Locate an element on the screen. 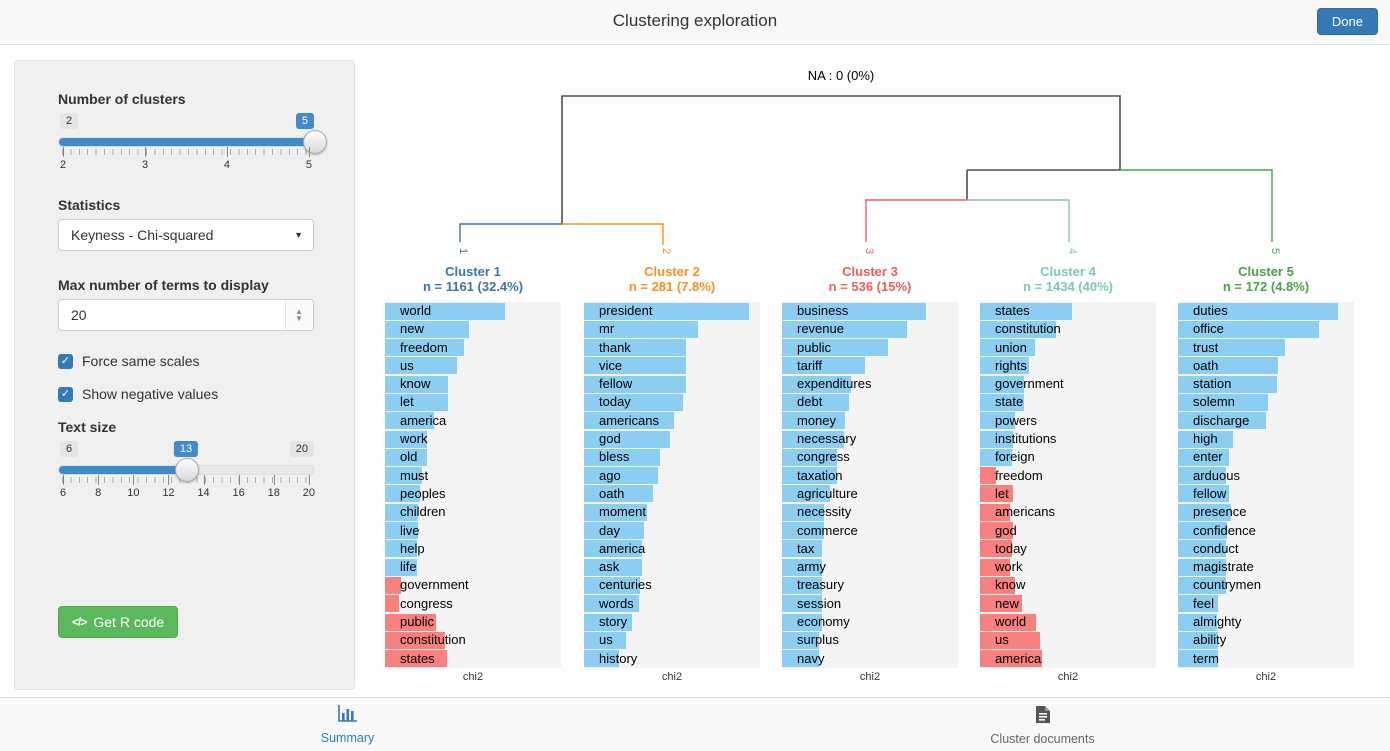 The height and width of the screenshot is (751, 1390). term-row: peoples is located at coordinates (473, 494).